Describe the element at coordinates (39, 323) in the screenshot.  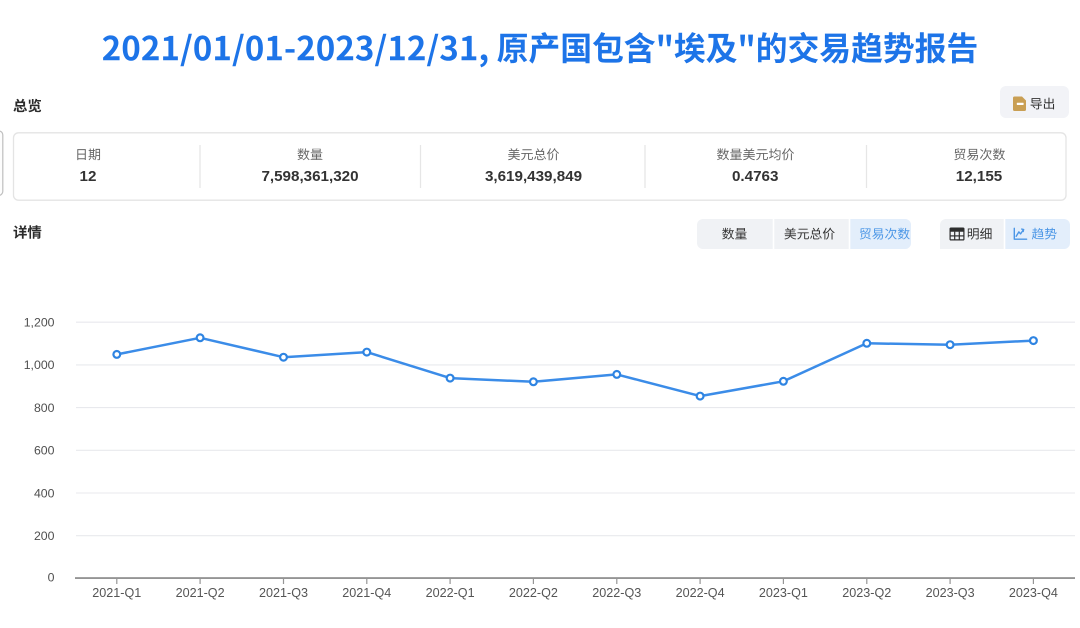
I see `svg-text: 1,200` at that location.